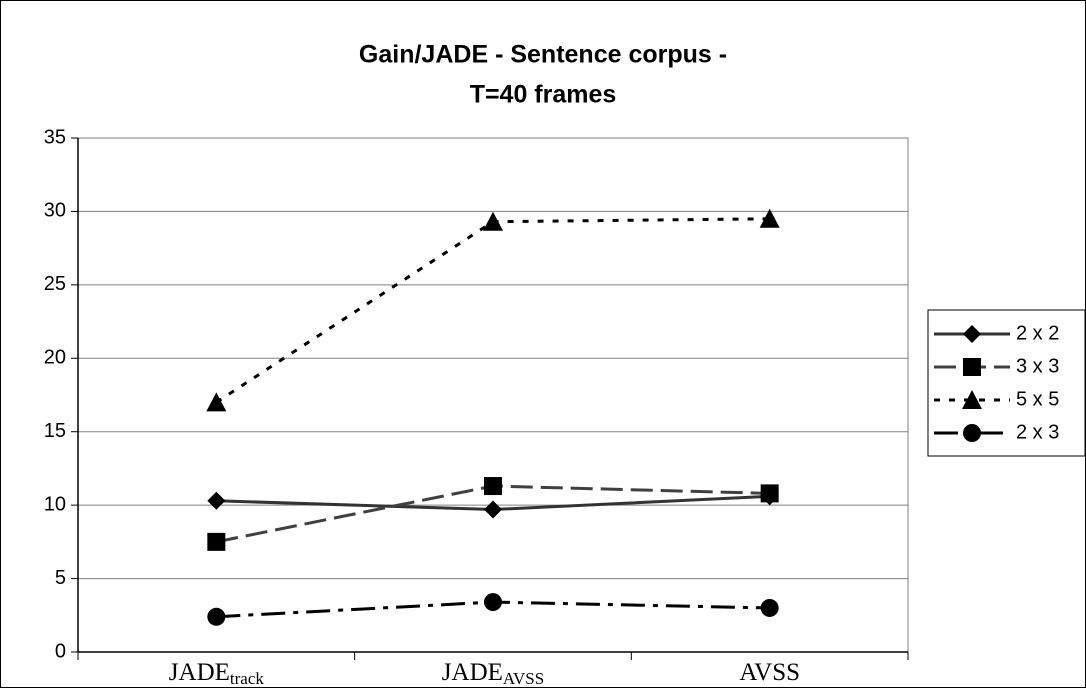 The height and width of the screenshot is (688, 1086). Describe the element at coordinates (1037, 432) in the screenshot. I see `legend-label: 2 x 3` at that location.